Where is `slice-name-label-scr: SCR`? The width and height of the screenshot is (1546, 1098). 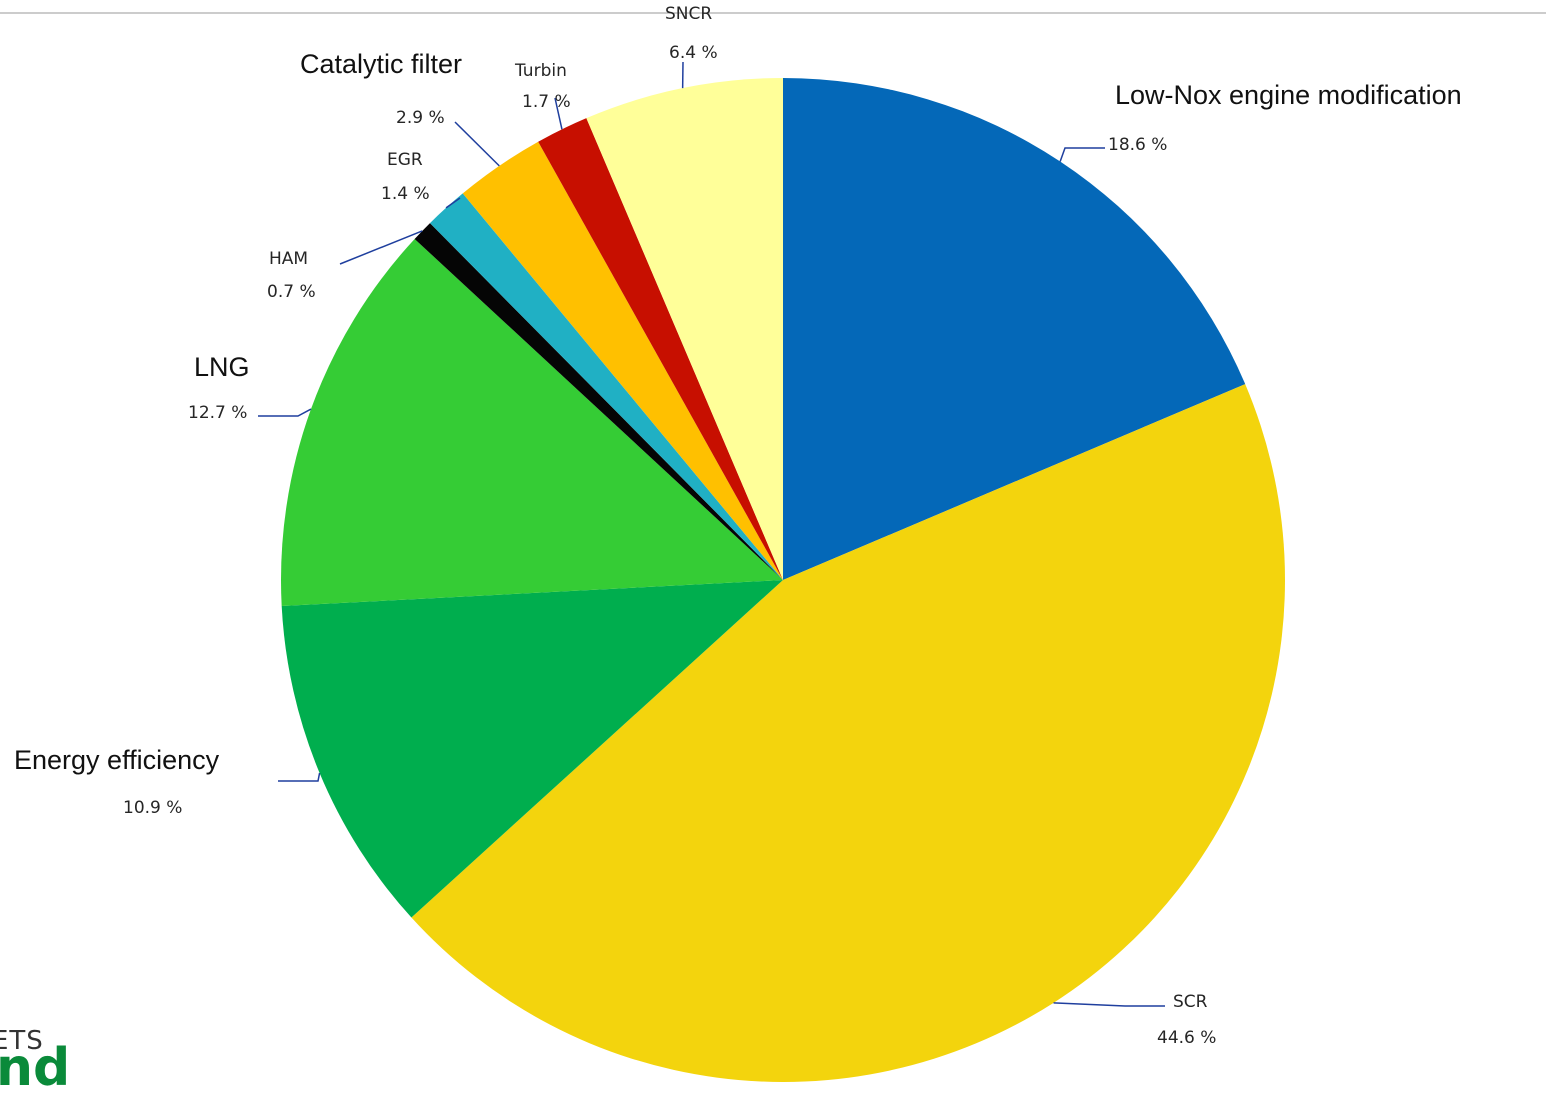 slice-name-label-scr: SCR is located at coordinates (1190, 1002).